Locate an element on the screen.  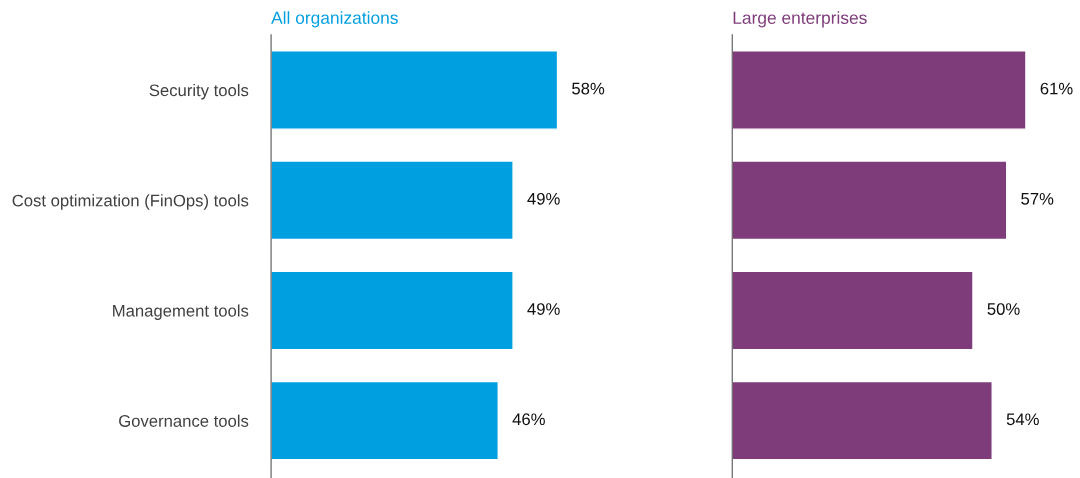
data-label: 57% is located at coordinates (1037, 198).